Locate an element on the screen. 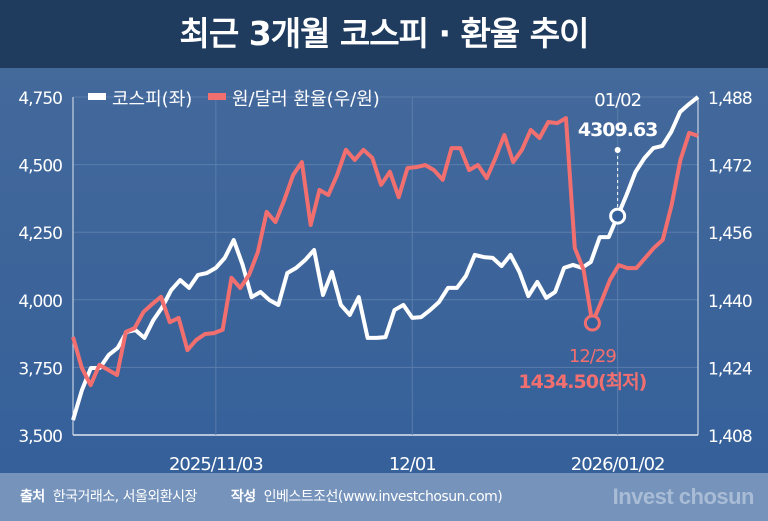 This screenshot has width=768, height=521. y-left-tick-label: 4,000 is located at coordinates (40, 302).